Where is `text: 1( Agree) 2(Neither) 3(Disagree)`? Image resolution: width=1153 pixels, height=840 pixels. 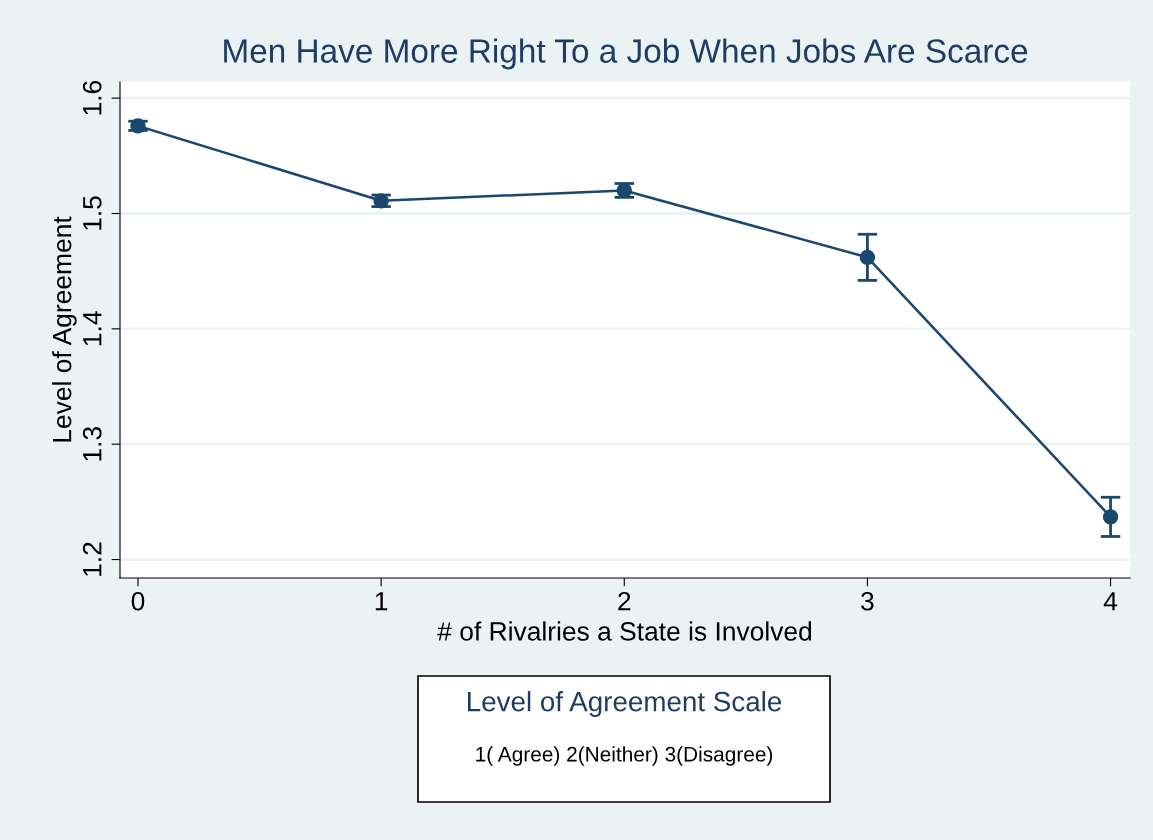 text: 1( Agree) 2(Neither) 3(Disagree) is located at coordinates (624, 756).